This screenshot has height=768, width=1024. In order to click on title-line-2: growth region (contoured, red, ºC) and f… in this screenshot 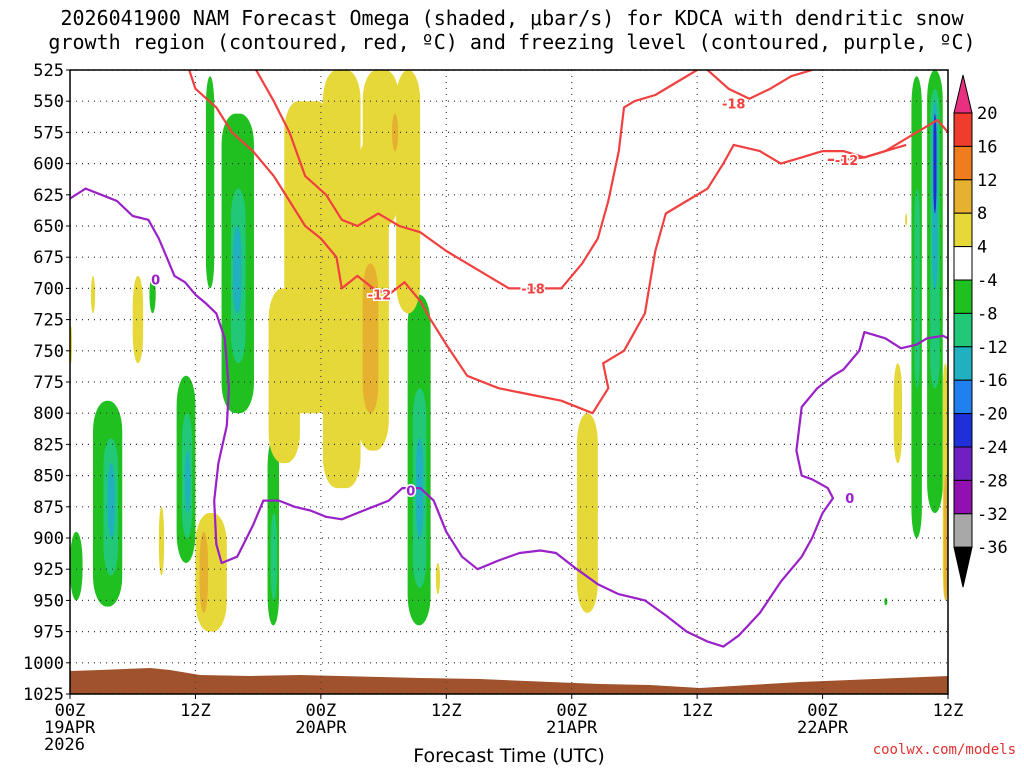, I will do `click(512, 42)`.